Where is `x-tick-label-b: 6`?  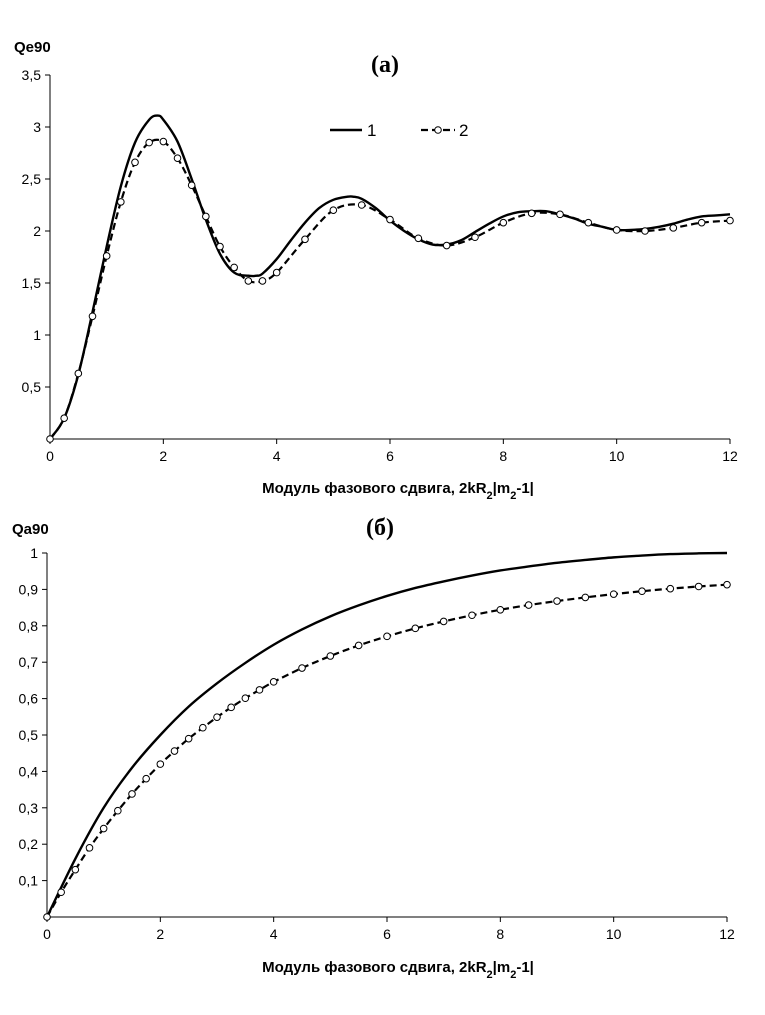
x-tick-label-b: 6 is located at coordinates (387, 934).